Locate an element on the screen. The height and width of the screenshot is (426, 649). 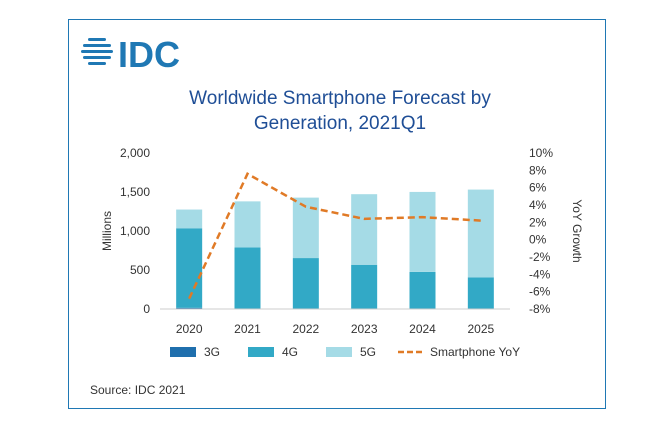
y-right-tick-label-4%: 4% is located at coordinates (538, 205).